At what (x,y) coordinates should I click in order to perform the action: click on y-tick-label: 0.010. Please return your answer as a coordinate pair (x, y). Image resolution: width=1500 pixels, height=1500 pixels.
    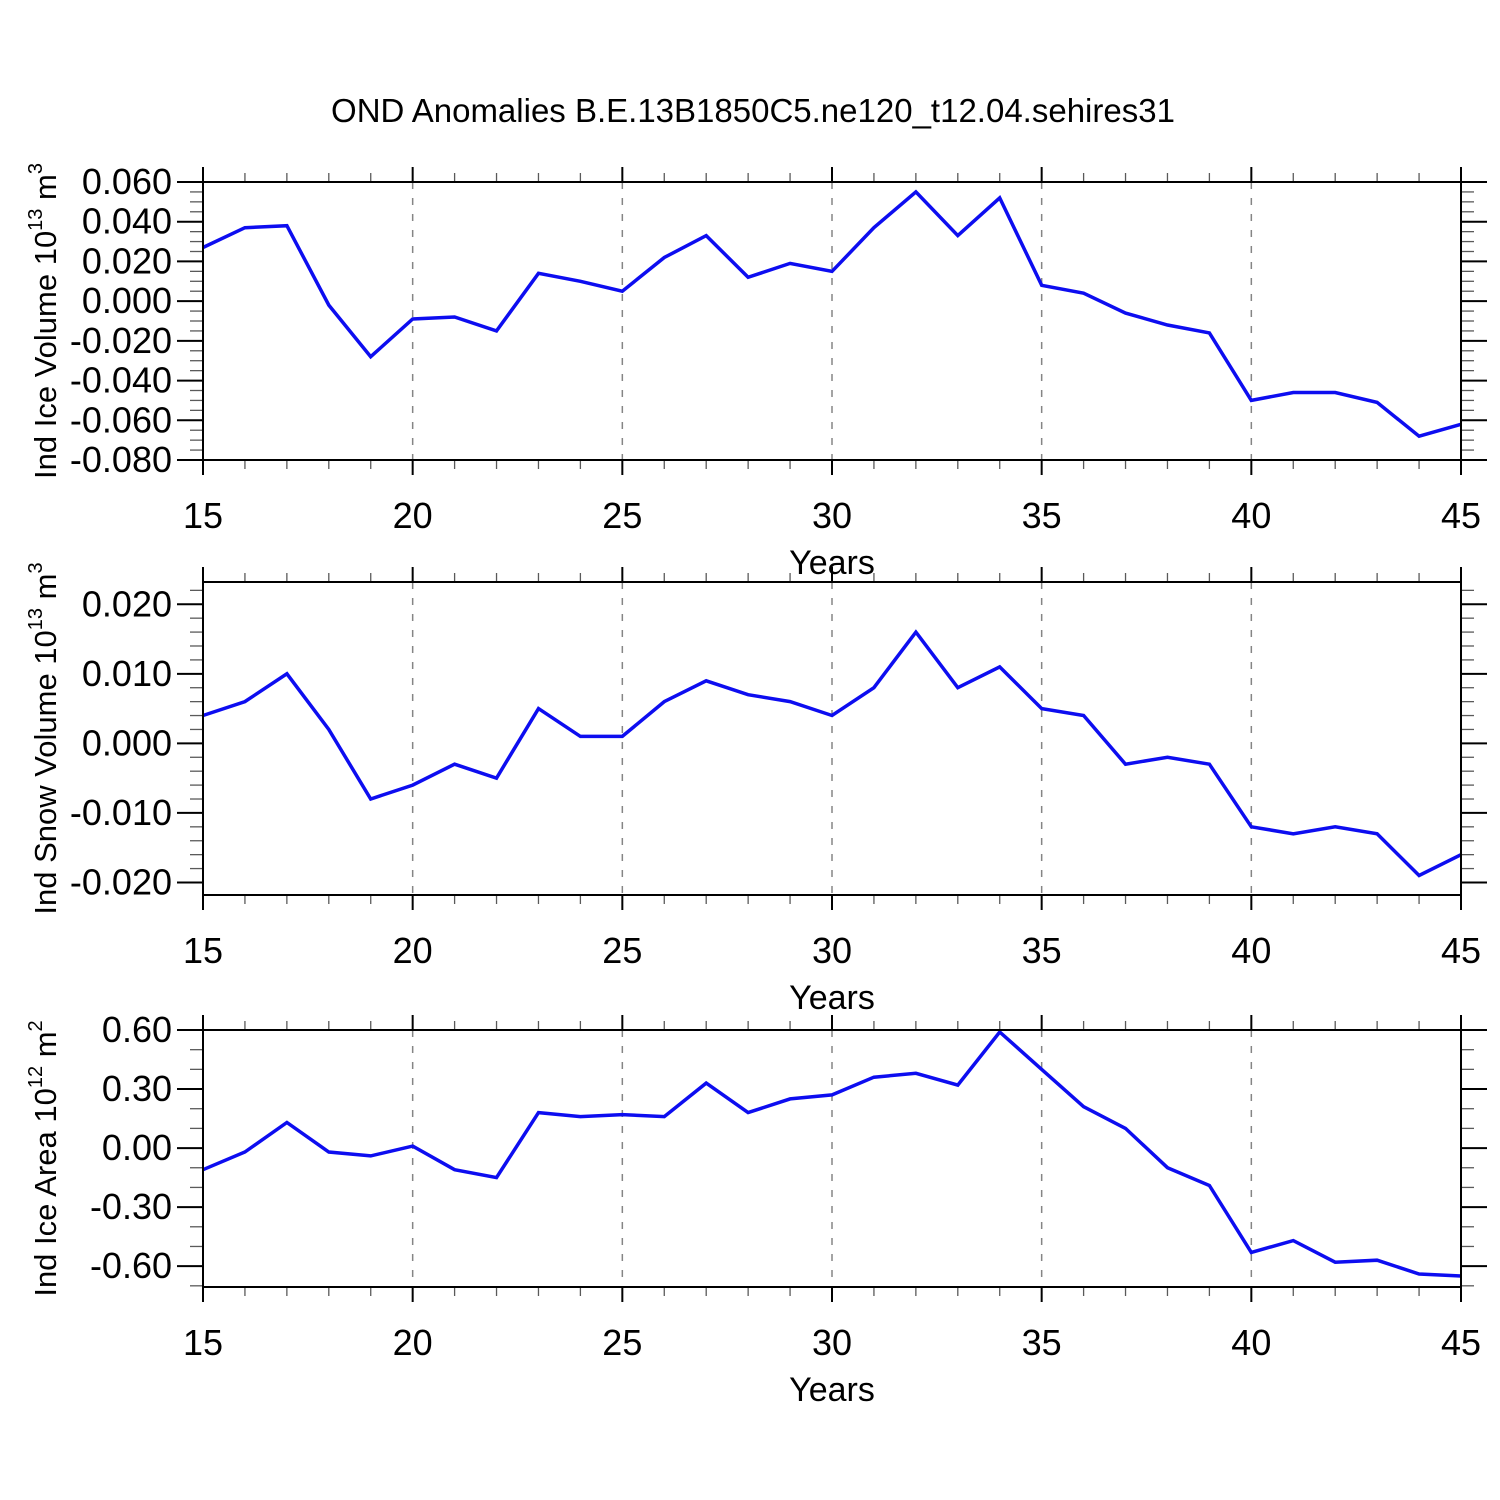
    Looking at the image, I should click on (127, 673).